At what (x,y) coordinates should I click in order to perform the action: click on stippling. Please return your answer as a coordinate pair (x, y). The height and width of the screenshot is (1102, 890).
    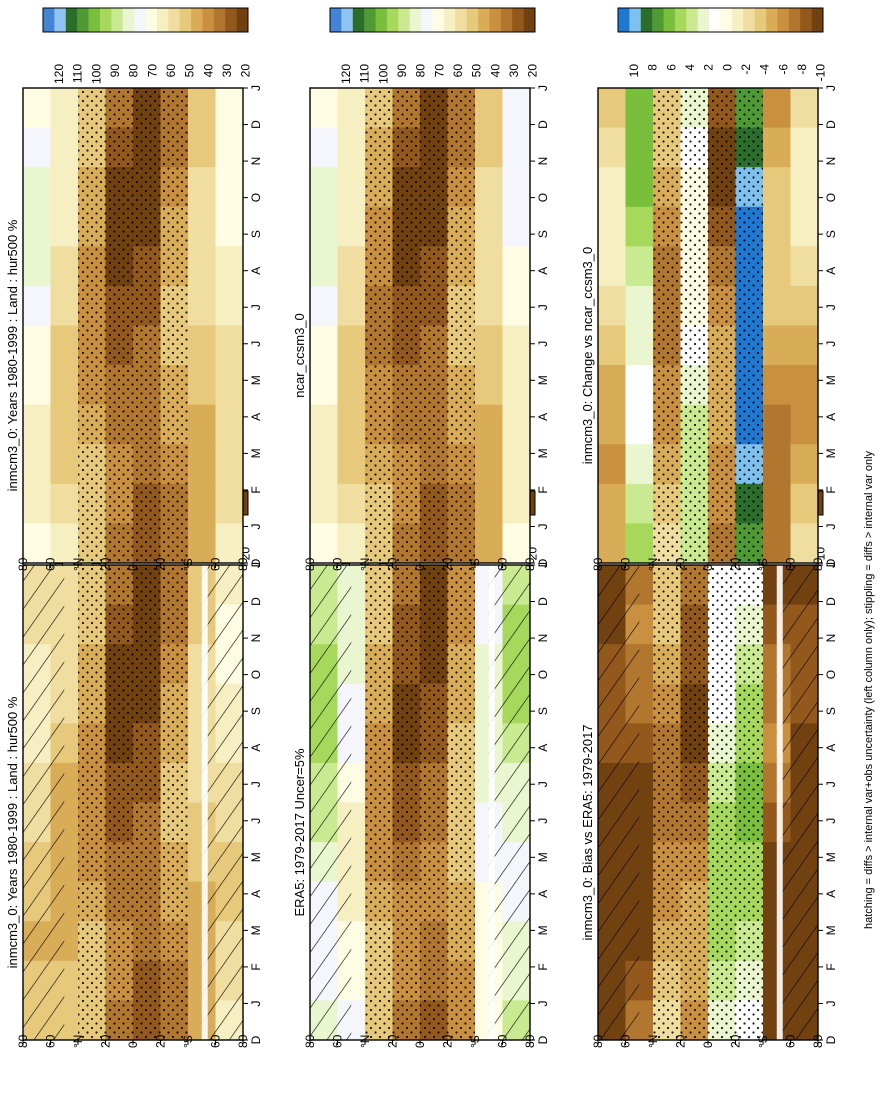
    Looking at the image, I should click on (708, 325).